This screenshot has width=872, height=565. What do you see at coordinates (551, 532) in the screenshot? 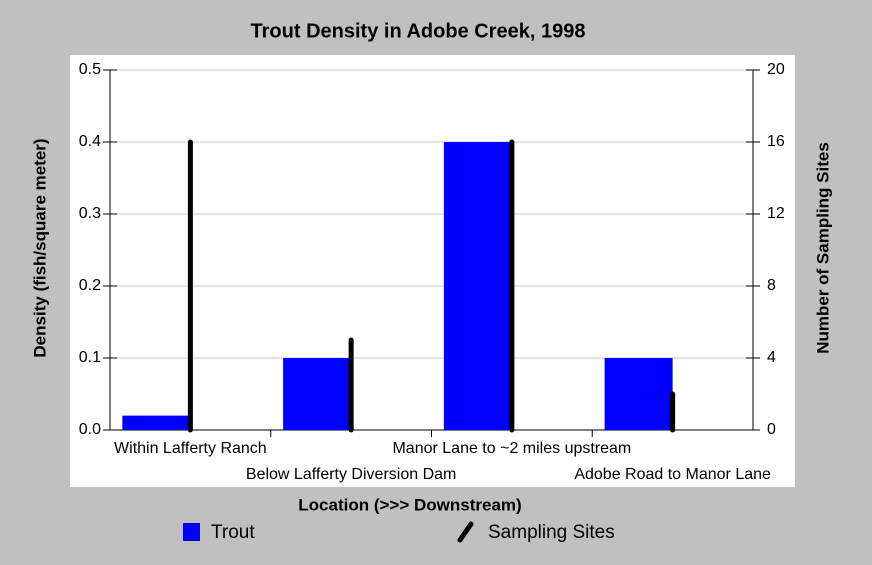
I see `legend-label: Sampling Sites` at bounding box center [551, 532].